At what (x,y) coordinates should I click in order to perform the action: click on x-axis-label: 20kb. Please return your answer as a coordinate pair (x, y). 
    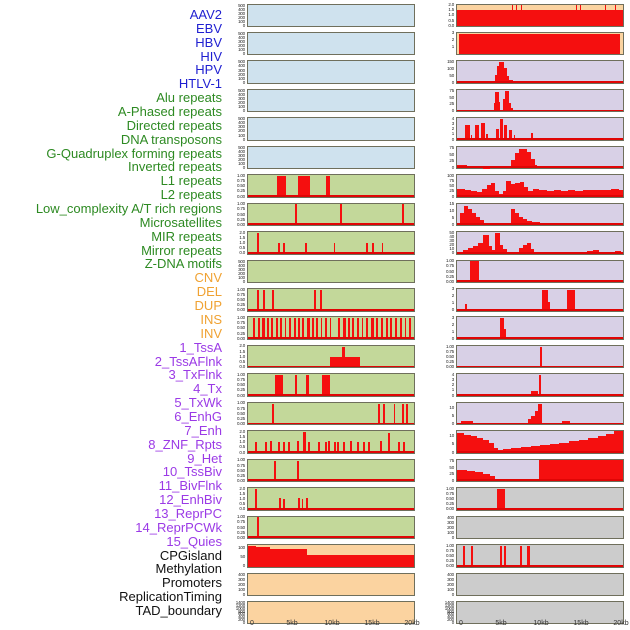
    Looking at the image, I should click on (621, 623).